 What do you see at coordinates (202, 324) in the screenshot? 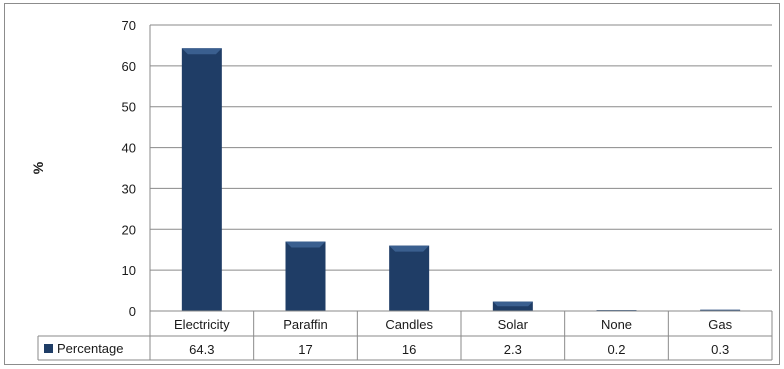
I see `x-tick-label: Electricity` at bounding box center [202, 324].